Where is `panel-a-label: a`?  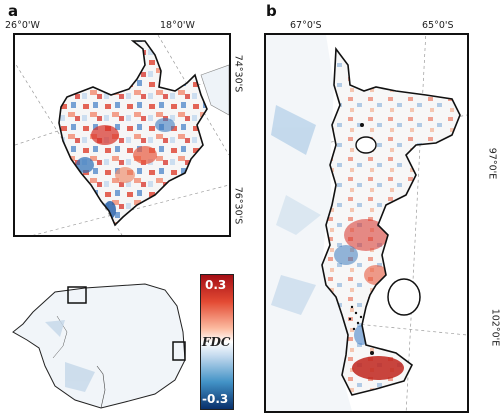 panel-a-label: a is located at coordinates (13, 11).